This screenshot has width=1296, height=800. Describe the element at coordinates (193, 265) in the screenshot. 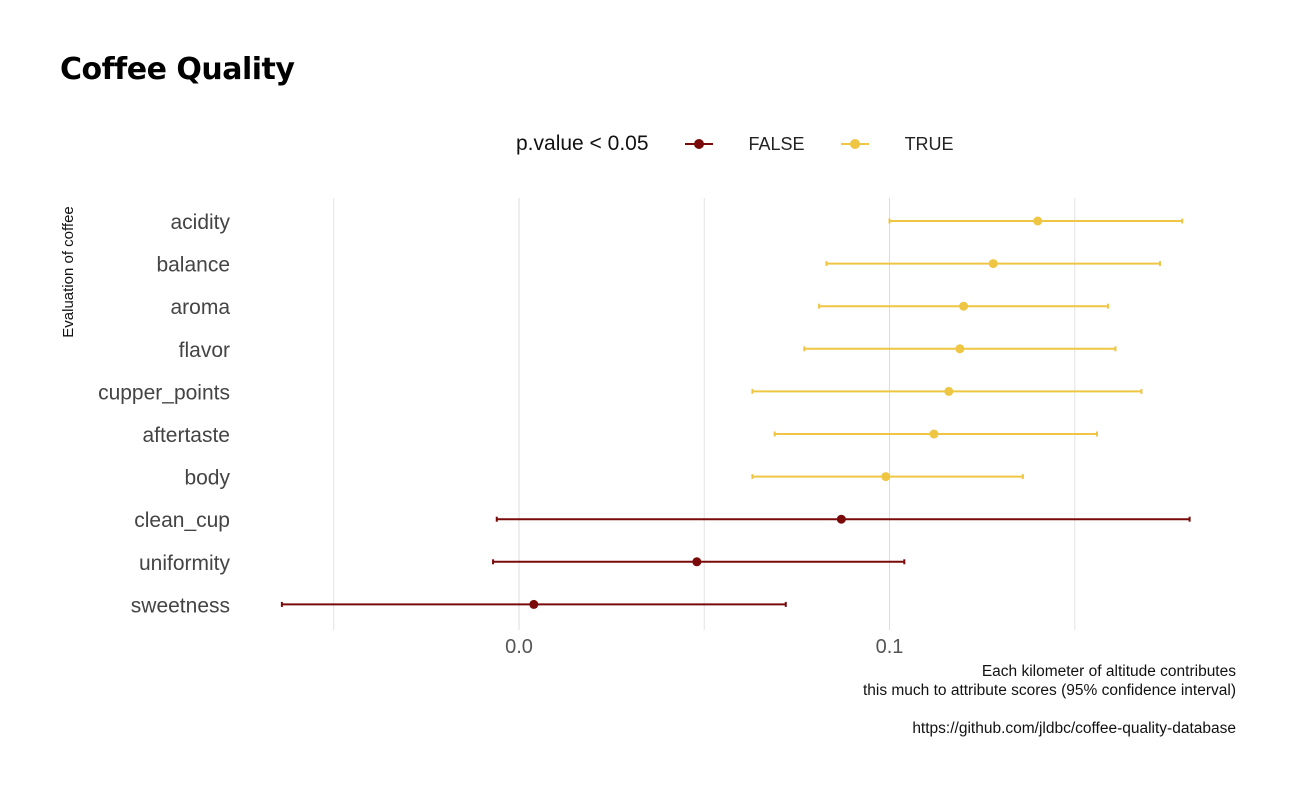

I see `y-tick-label: balance` at that location.